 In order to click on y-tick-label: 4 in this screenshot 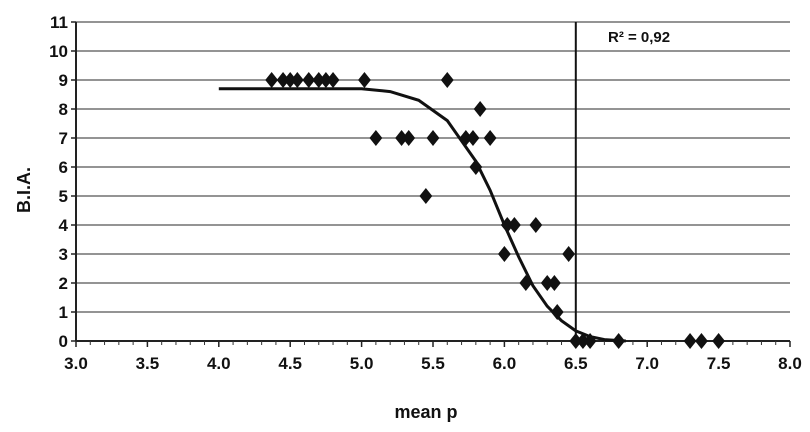, I will do `click(64, 225)`.